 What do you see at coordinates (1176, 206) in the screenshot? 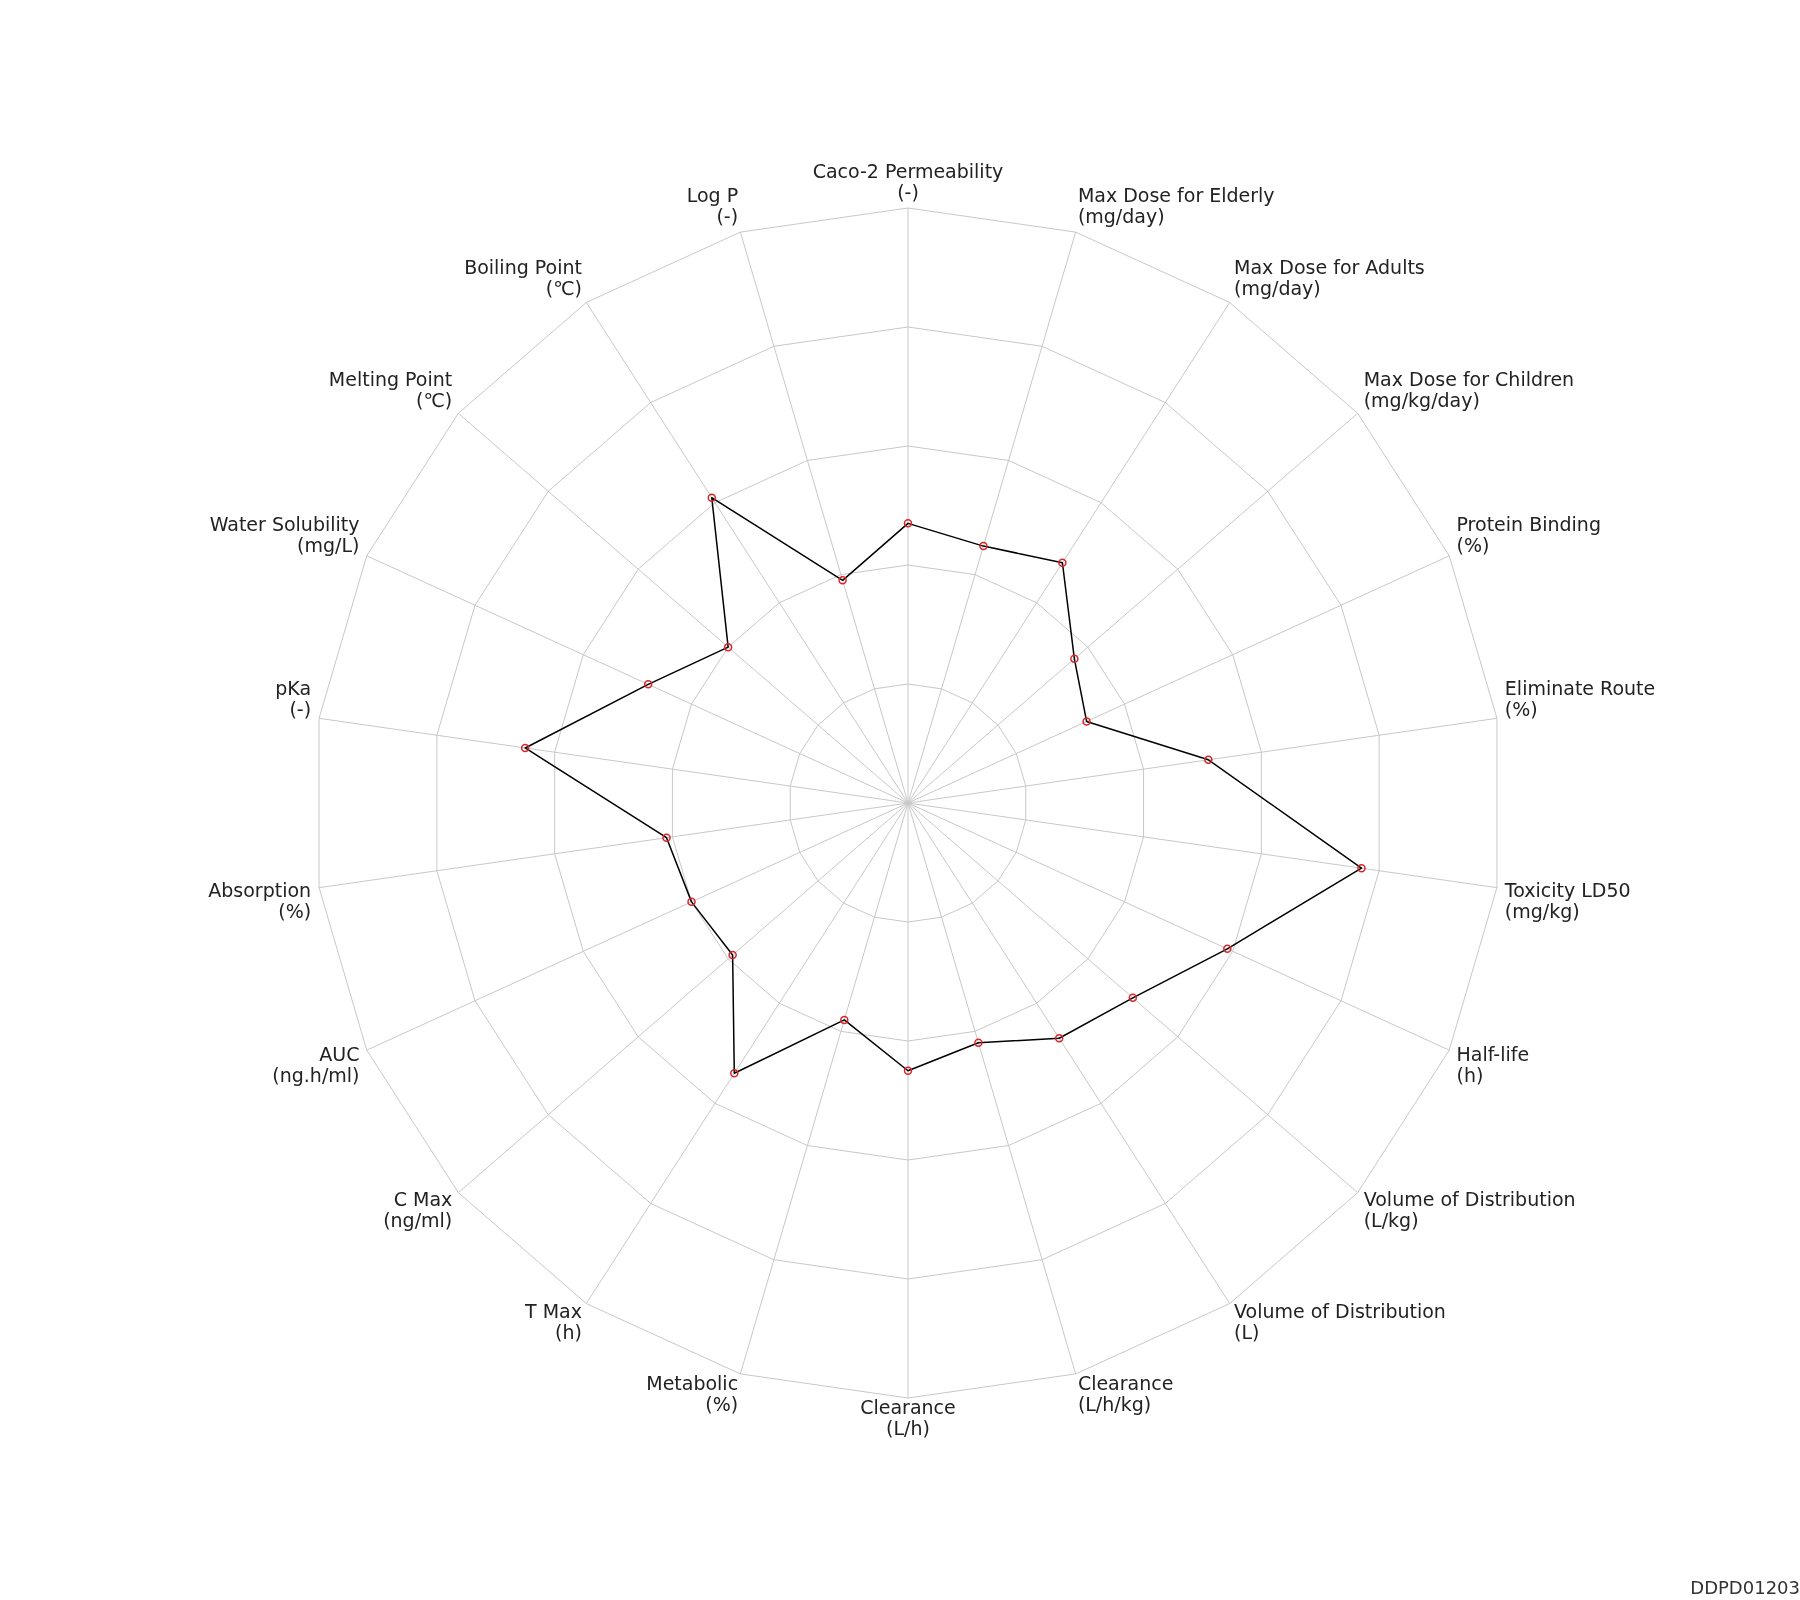
I see `spoke-label: Max Dose for Elderly (mg/day)` at bounding box center [1176, 206].